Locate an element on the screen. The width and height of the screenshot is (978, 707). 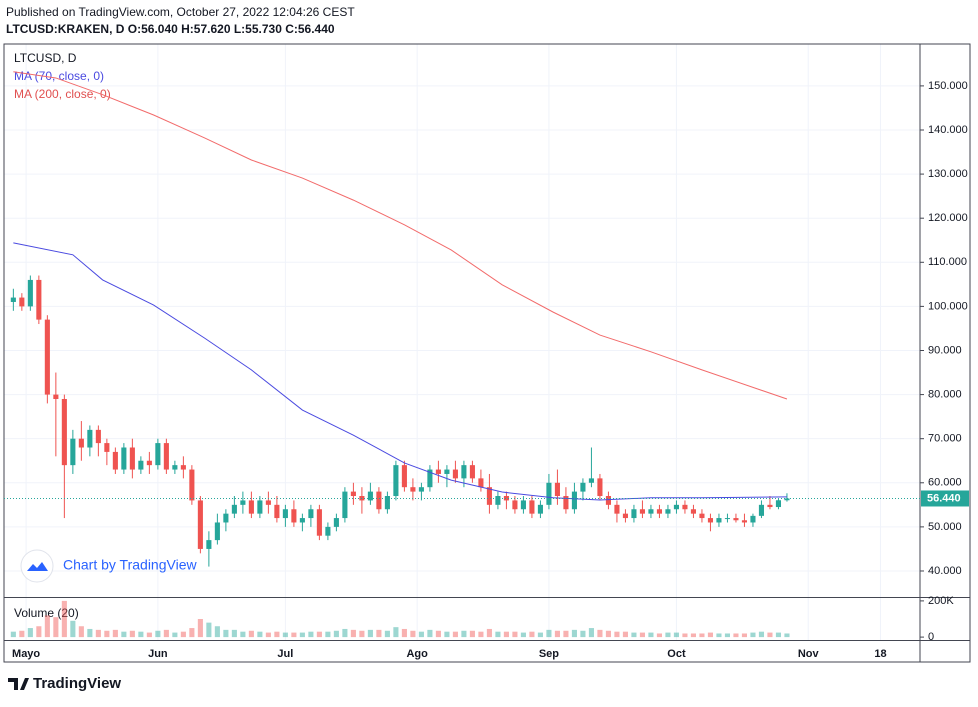
legend-entry: MA (70, close, 0) is located at coordinates (59, 76).